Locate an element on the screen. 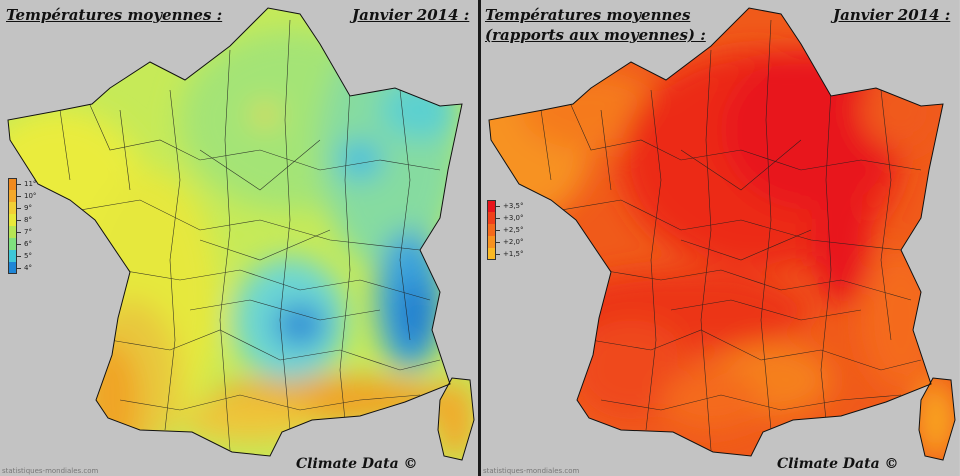 The image size is (960, 476). legend-entry: +2,0° is located at coordinates (505, 242).